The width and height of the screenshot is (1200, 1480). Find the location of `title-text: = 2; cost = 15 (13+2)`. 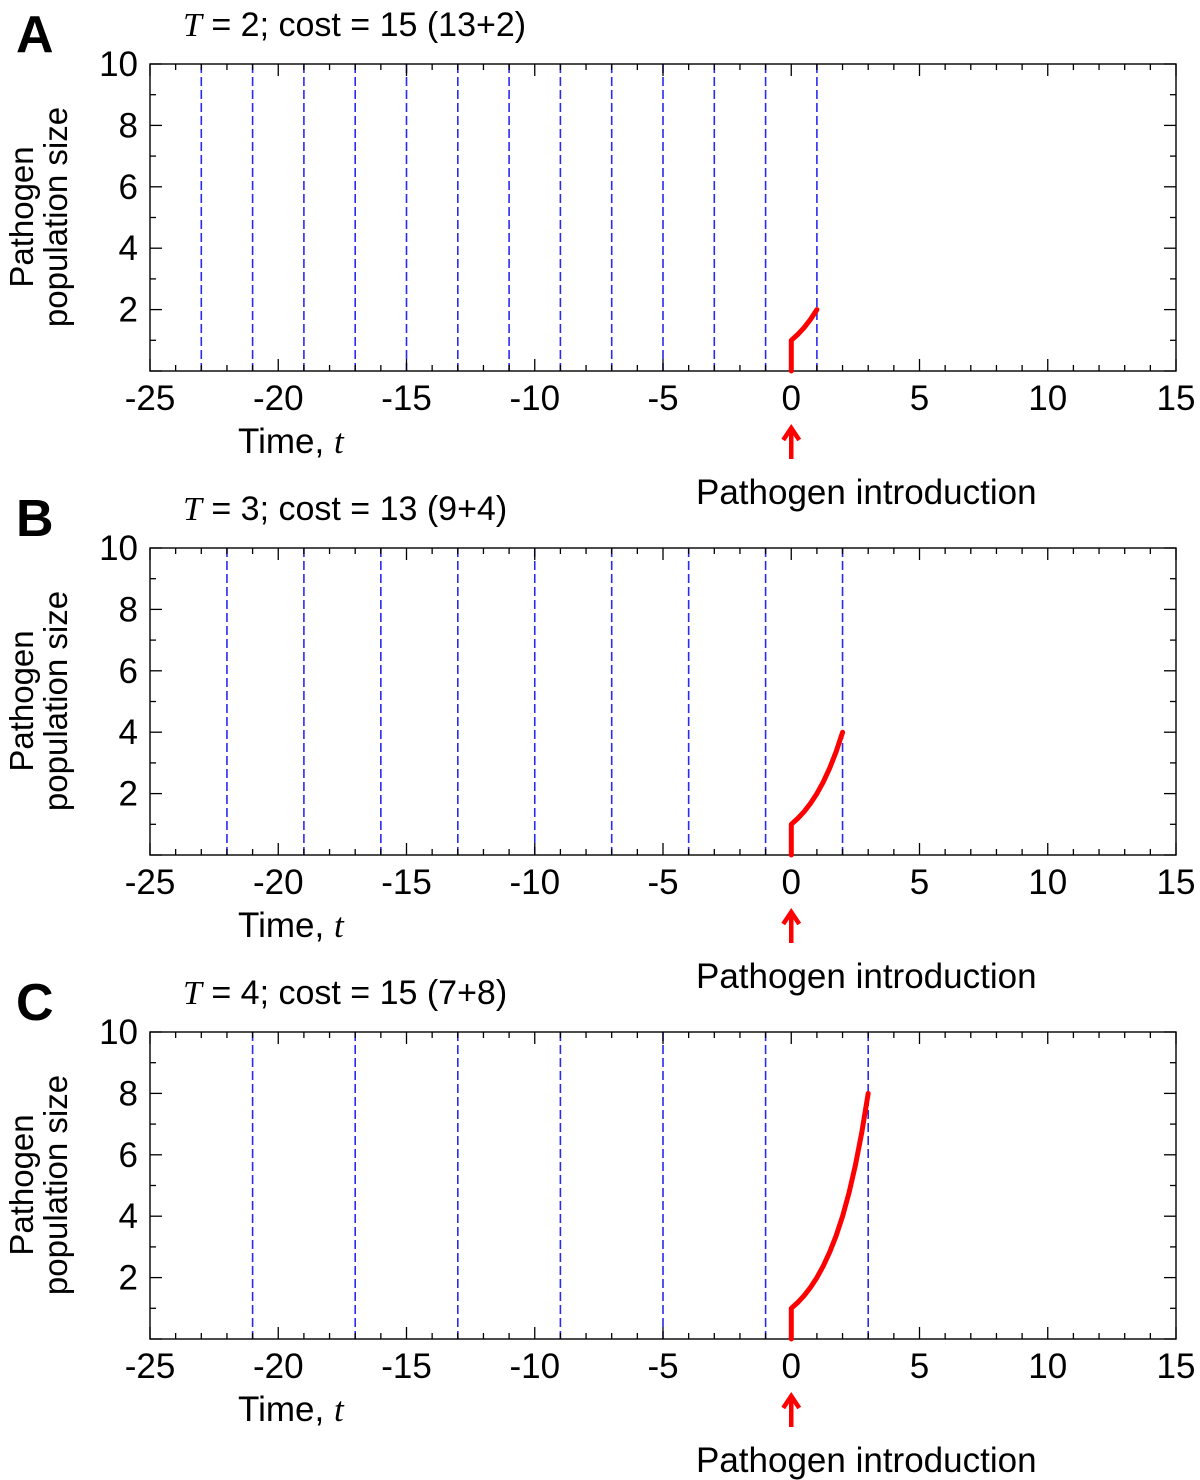

title-text: = 2; cost = 15 (13+2) is located at coordinates (364, 25).